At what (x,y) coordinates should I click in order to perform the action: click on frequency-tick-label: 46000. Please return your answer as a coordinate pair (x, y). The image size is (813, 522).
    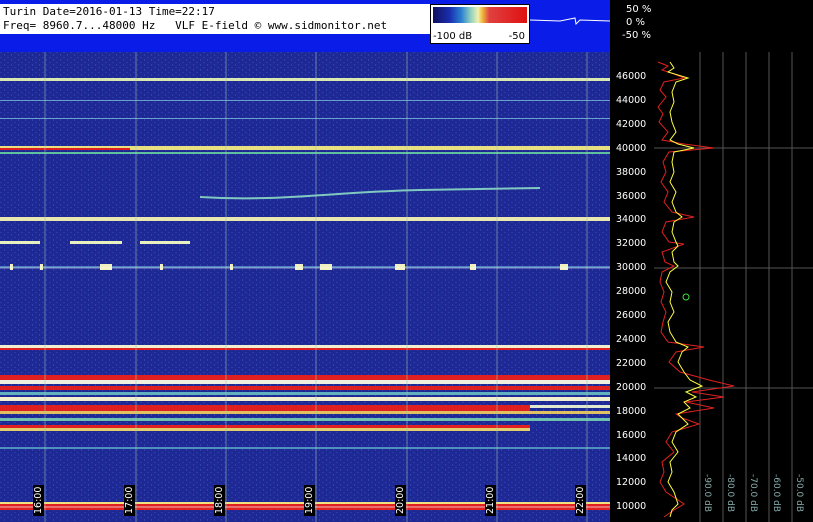
    Looking at the image, I should click on (631, 76).